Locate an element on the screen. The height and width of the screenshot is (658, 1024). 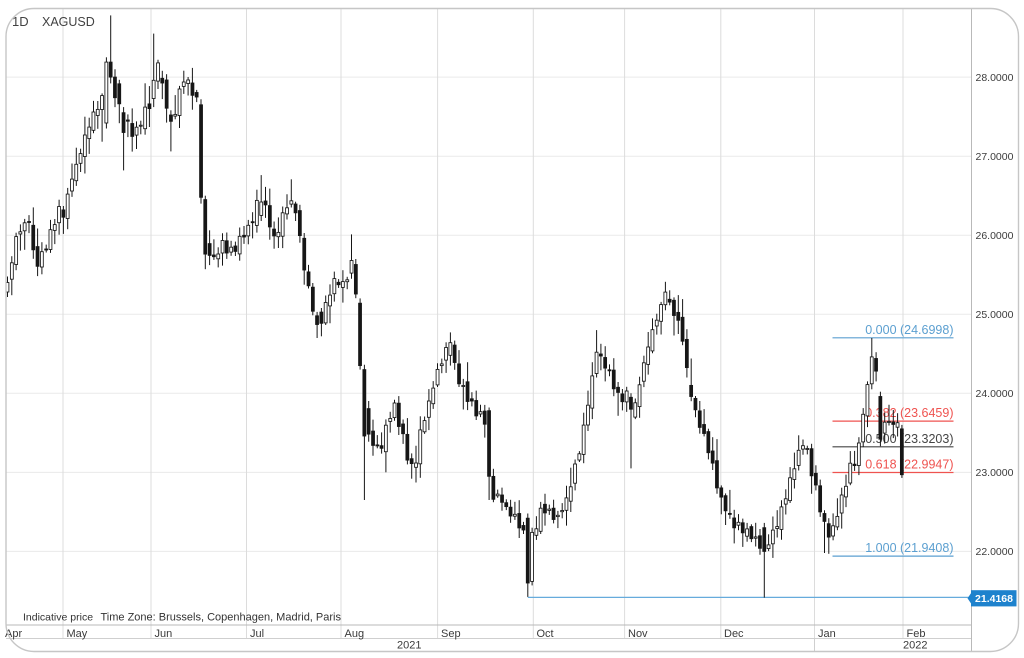
svg-text: 0.618 (22.9947) is located at coordinates (909, 465).